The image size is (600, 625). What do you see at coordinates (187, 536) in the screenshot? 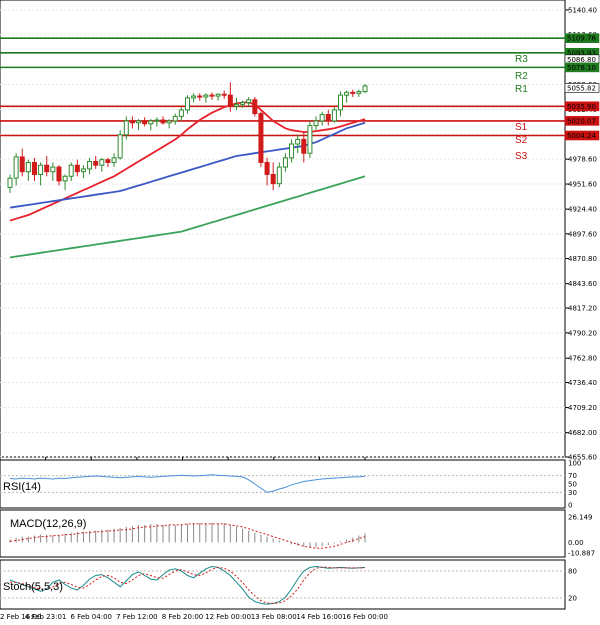
I see `macd-signal-line` at bounding box center [187, 536].